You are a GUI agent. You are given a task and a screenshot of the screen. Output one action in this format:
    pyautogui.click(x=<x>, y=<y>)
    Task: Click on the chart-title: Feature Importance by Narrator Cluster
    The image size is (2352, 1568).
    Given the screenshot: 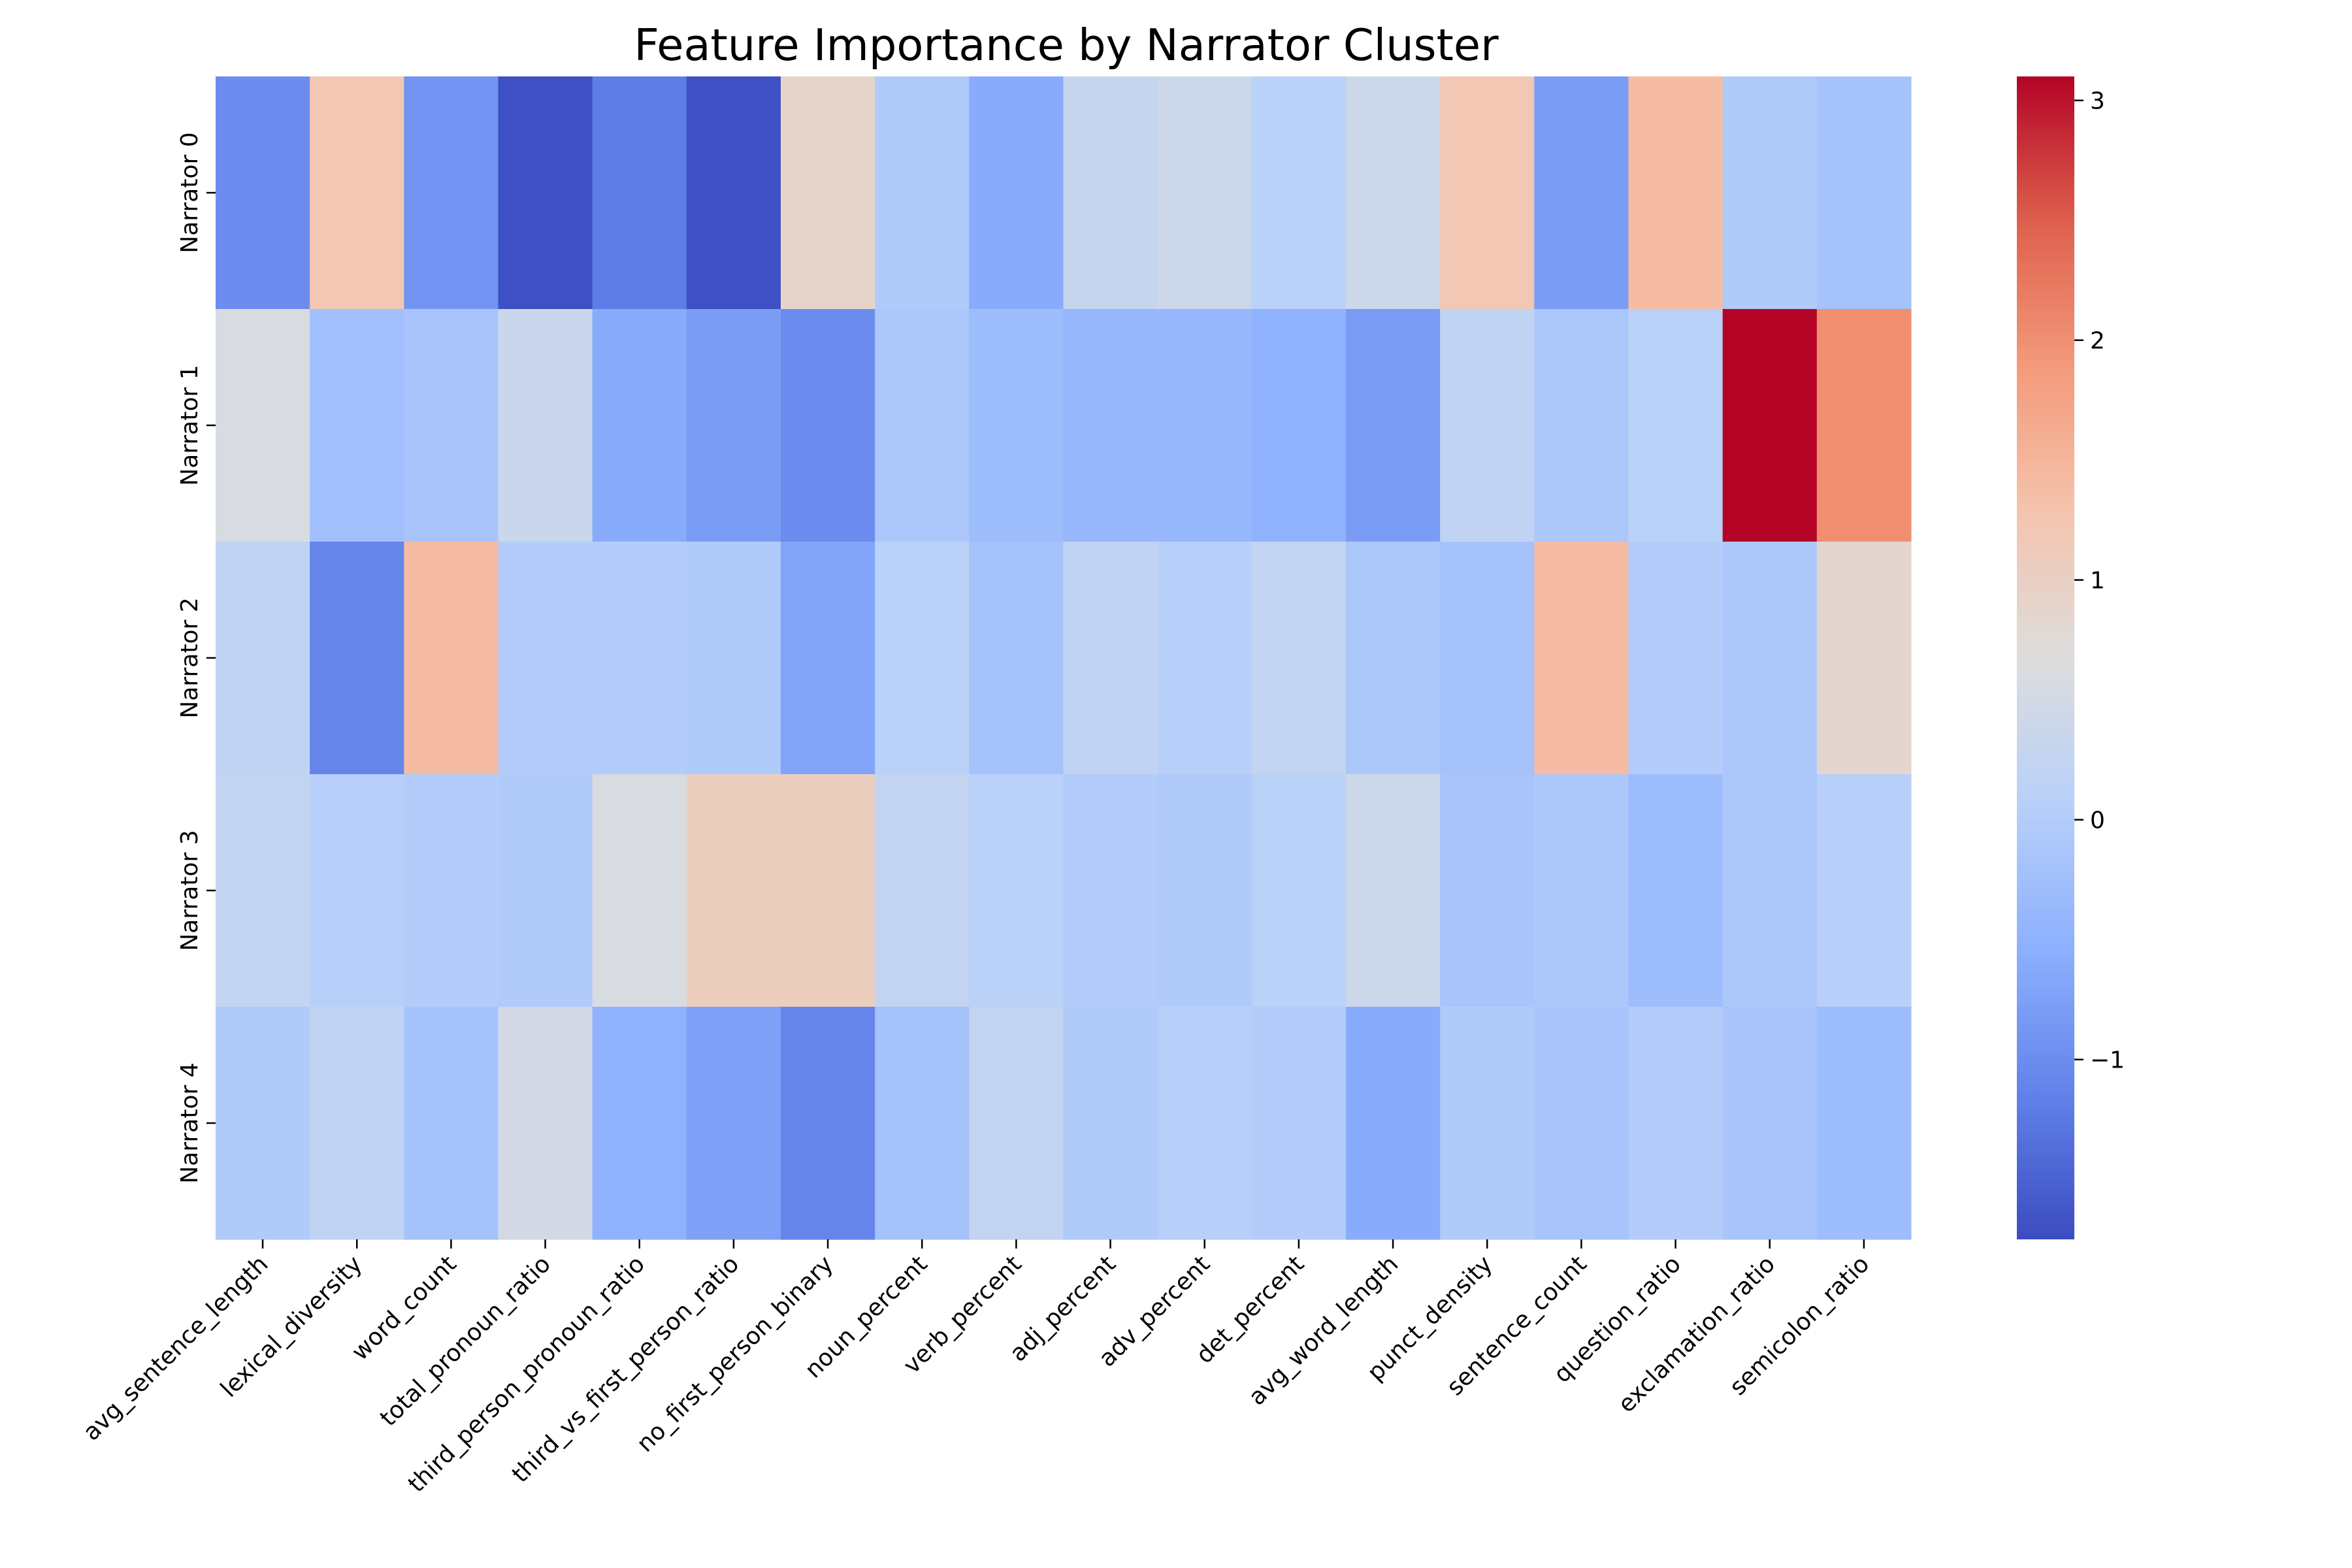 What is the action you would take?
    pyautogui.click(x=1066, y=45)
    